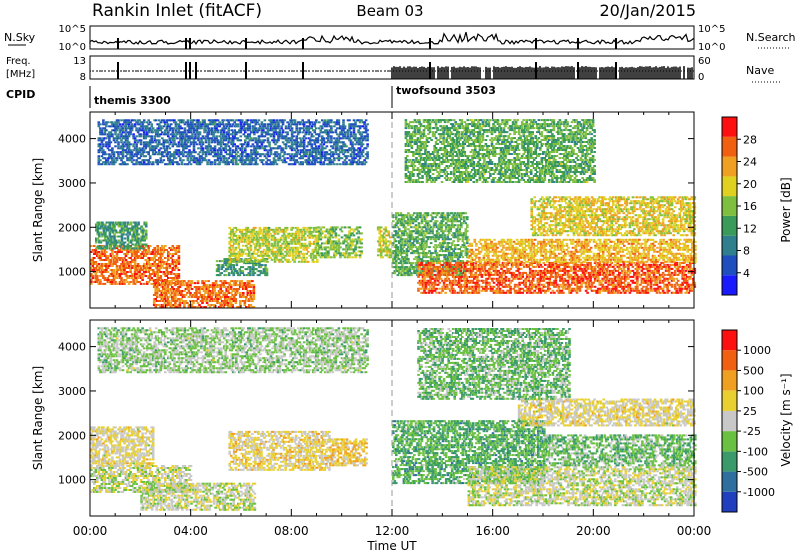  Describe the element at coordinates (20, 74) in the screenshot. I see `freq-unit: [MHz]` at that location.